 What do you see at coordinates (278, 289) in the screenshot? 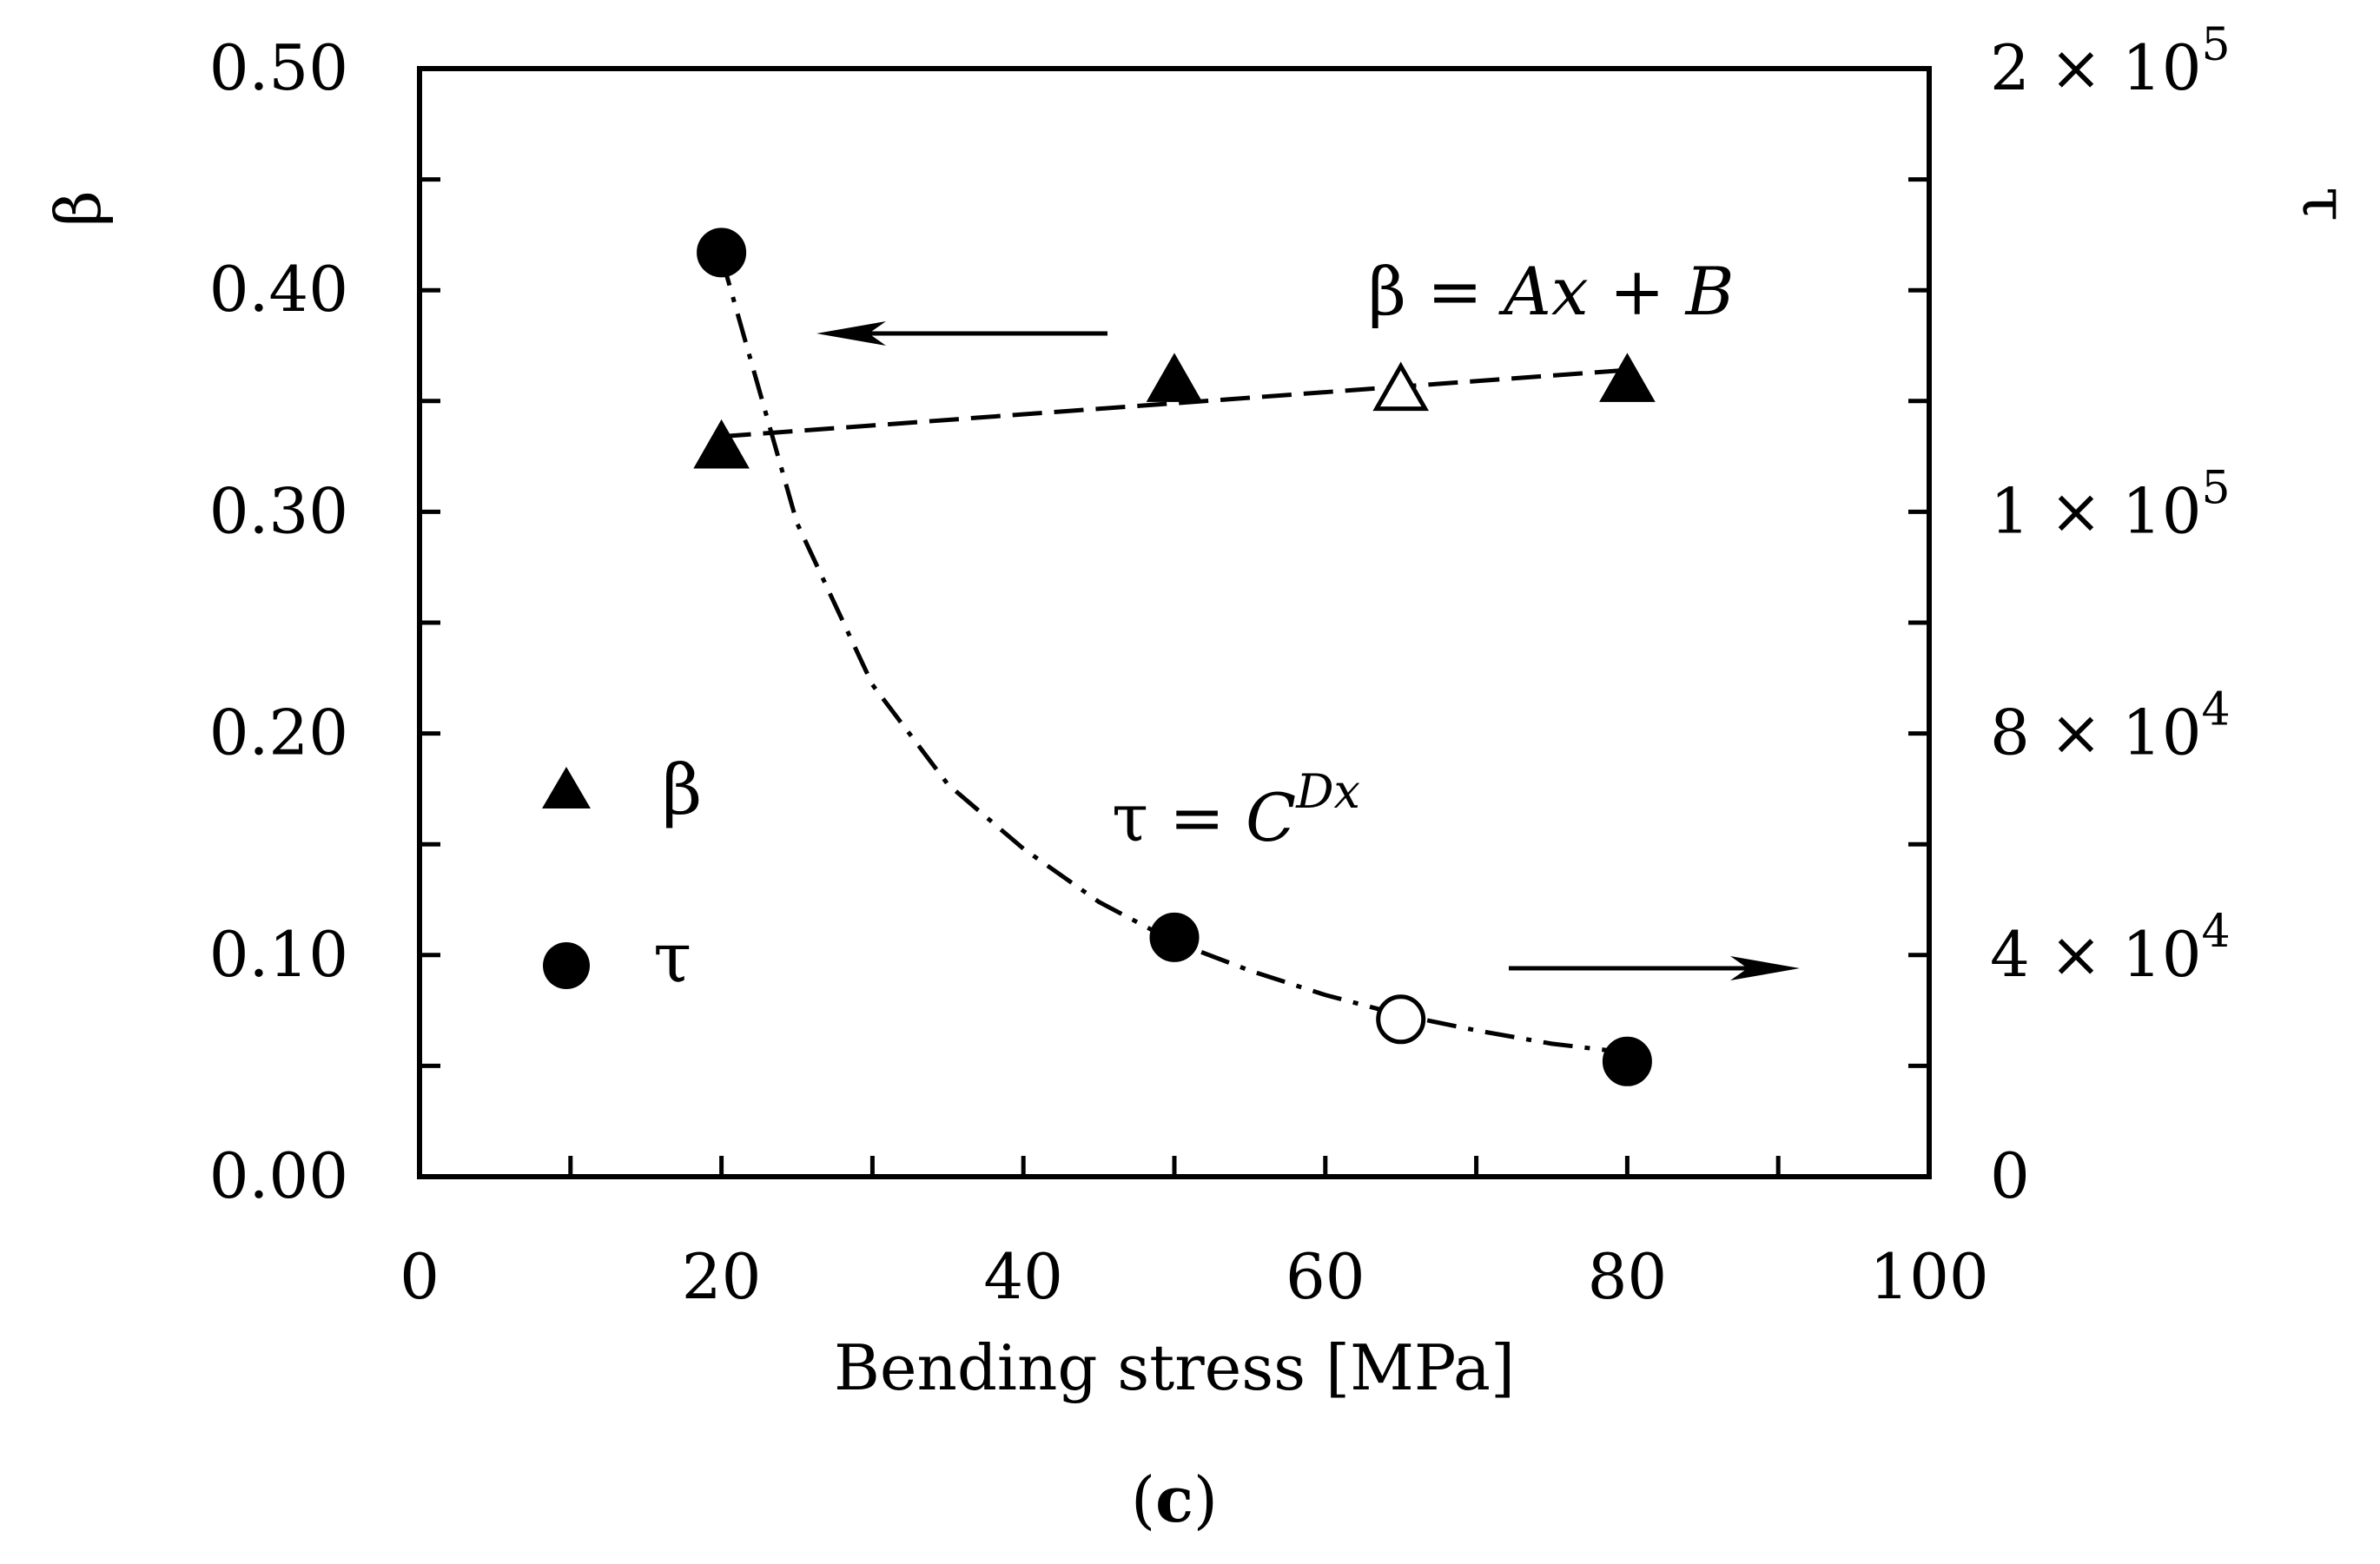
I see `left-tick-label: 0.40` at bounding box center [278, 289].